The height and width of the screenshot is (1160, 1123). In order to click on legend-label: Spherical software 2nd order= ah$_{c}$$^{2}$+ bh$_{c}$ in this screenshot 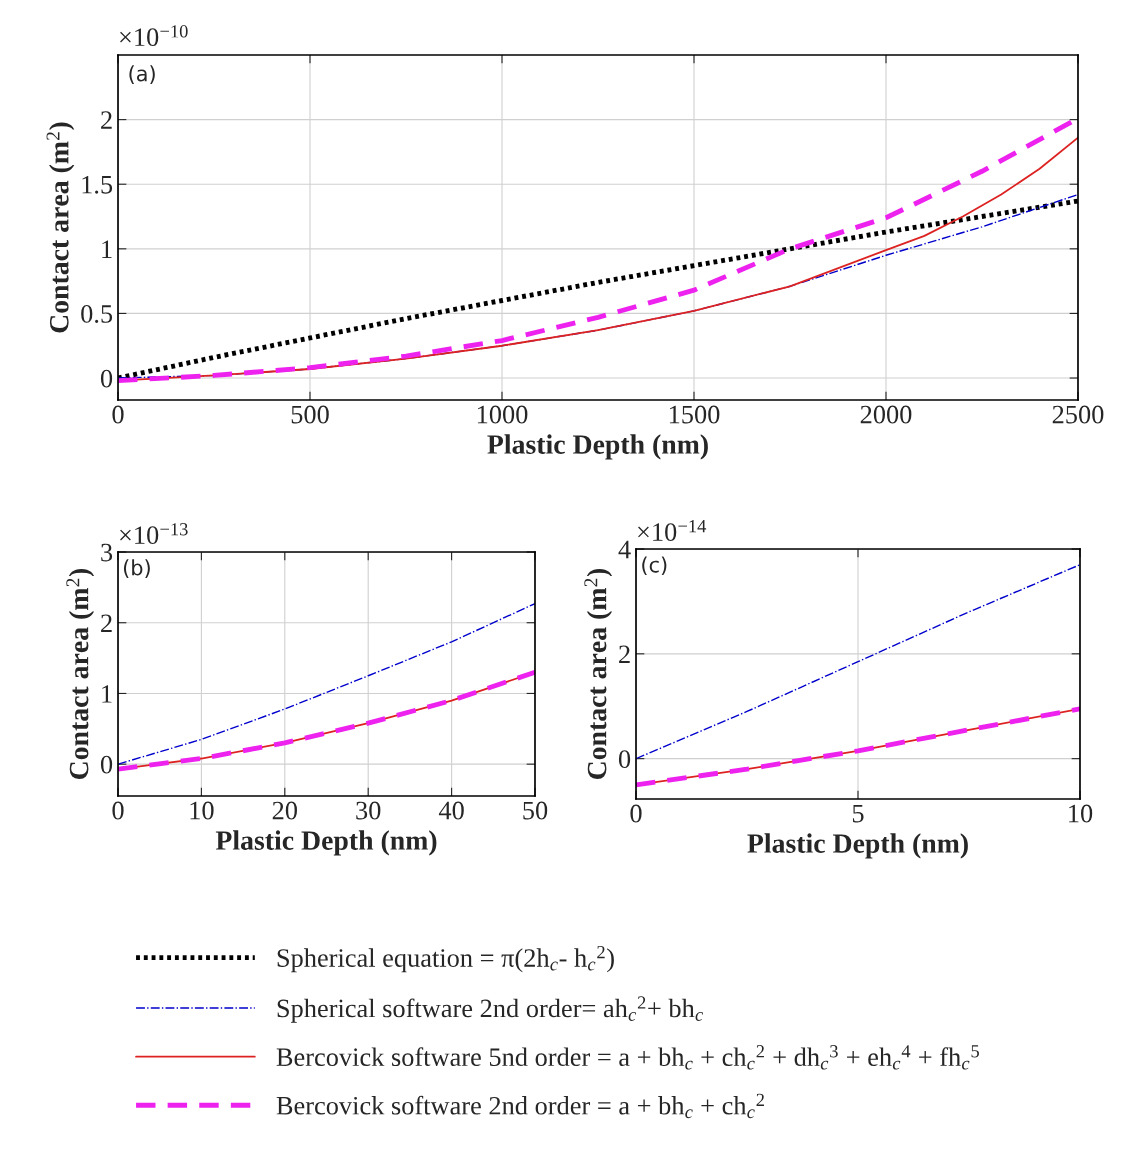, I will do `click(490, 1009)`.